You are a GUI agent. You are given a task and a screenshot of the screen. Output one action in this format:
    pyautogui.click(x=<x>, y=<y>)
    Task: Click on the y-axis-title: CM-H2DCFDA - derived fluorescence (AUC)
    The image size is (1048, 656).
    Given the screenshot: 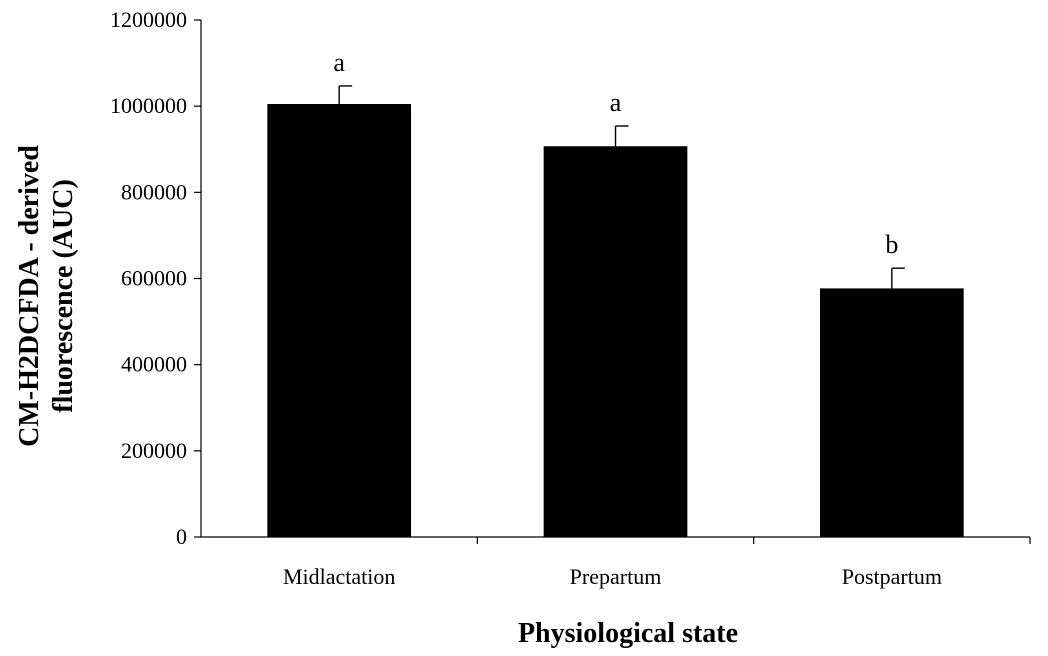 What is the action you would take?
    pyautogui.click(x=46, y=296)
    